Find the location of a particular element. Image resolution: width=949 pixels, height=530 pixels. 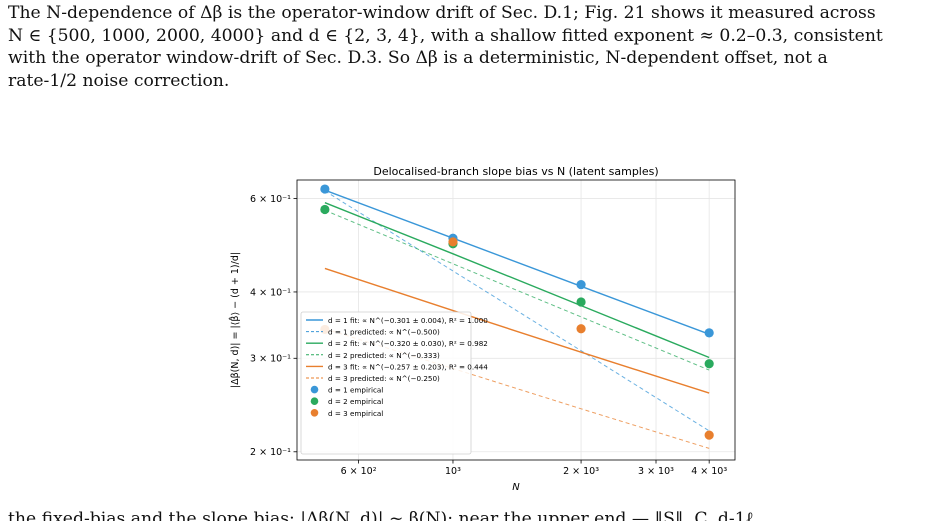

legend-label: d = 1 predicted: ∝ N^(−0.500) is located at coordinates (384, 332).